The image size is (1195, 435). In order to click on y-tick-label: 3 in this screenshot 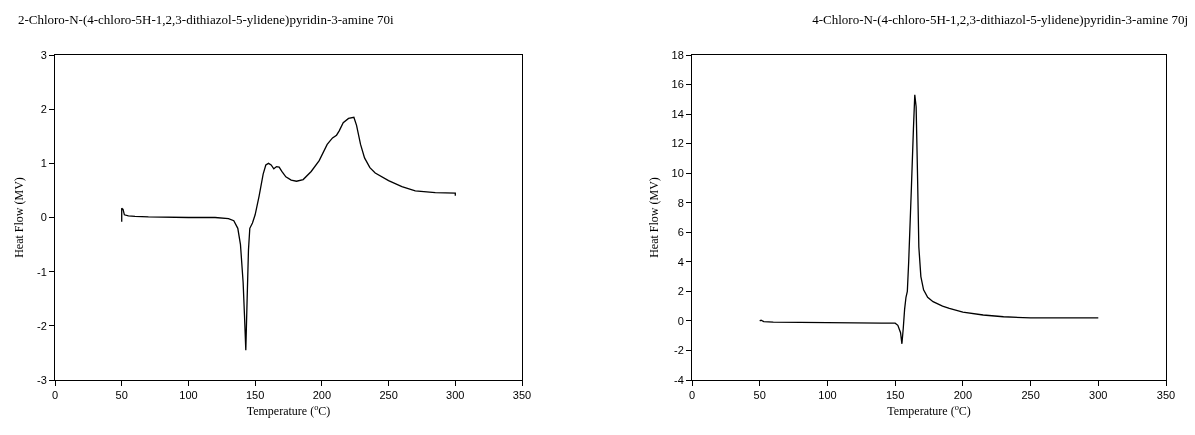, I will do `click(43, 54)`.